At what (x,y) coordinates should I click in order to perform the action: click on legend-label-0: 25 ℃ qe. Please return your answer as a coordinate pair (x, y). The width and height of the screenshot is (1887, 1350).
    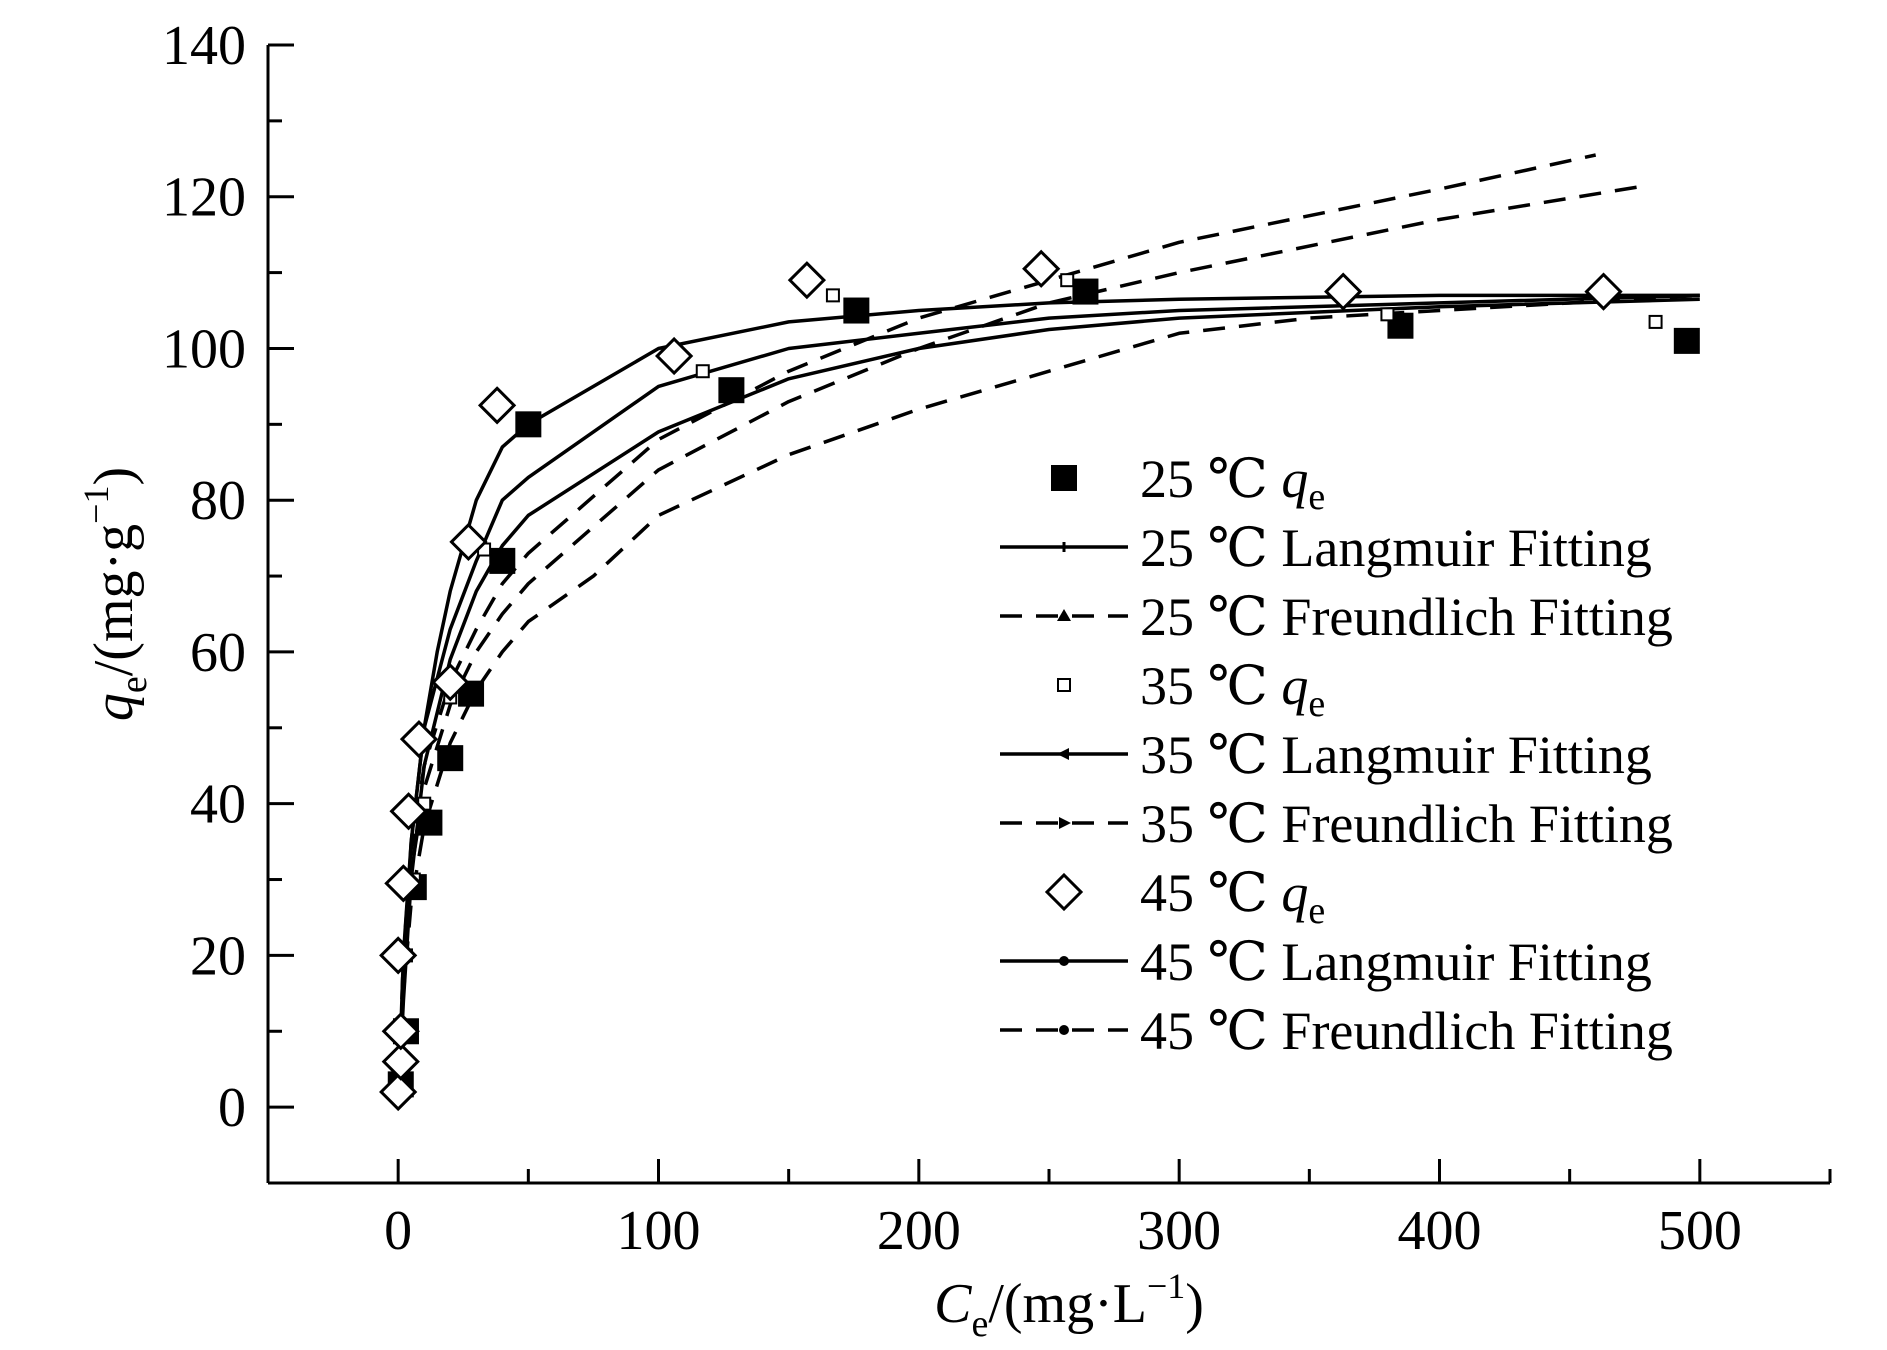
    Looking at the image, I should click on (1232, 483).